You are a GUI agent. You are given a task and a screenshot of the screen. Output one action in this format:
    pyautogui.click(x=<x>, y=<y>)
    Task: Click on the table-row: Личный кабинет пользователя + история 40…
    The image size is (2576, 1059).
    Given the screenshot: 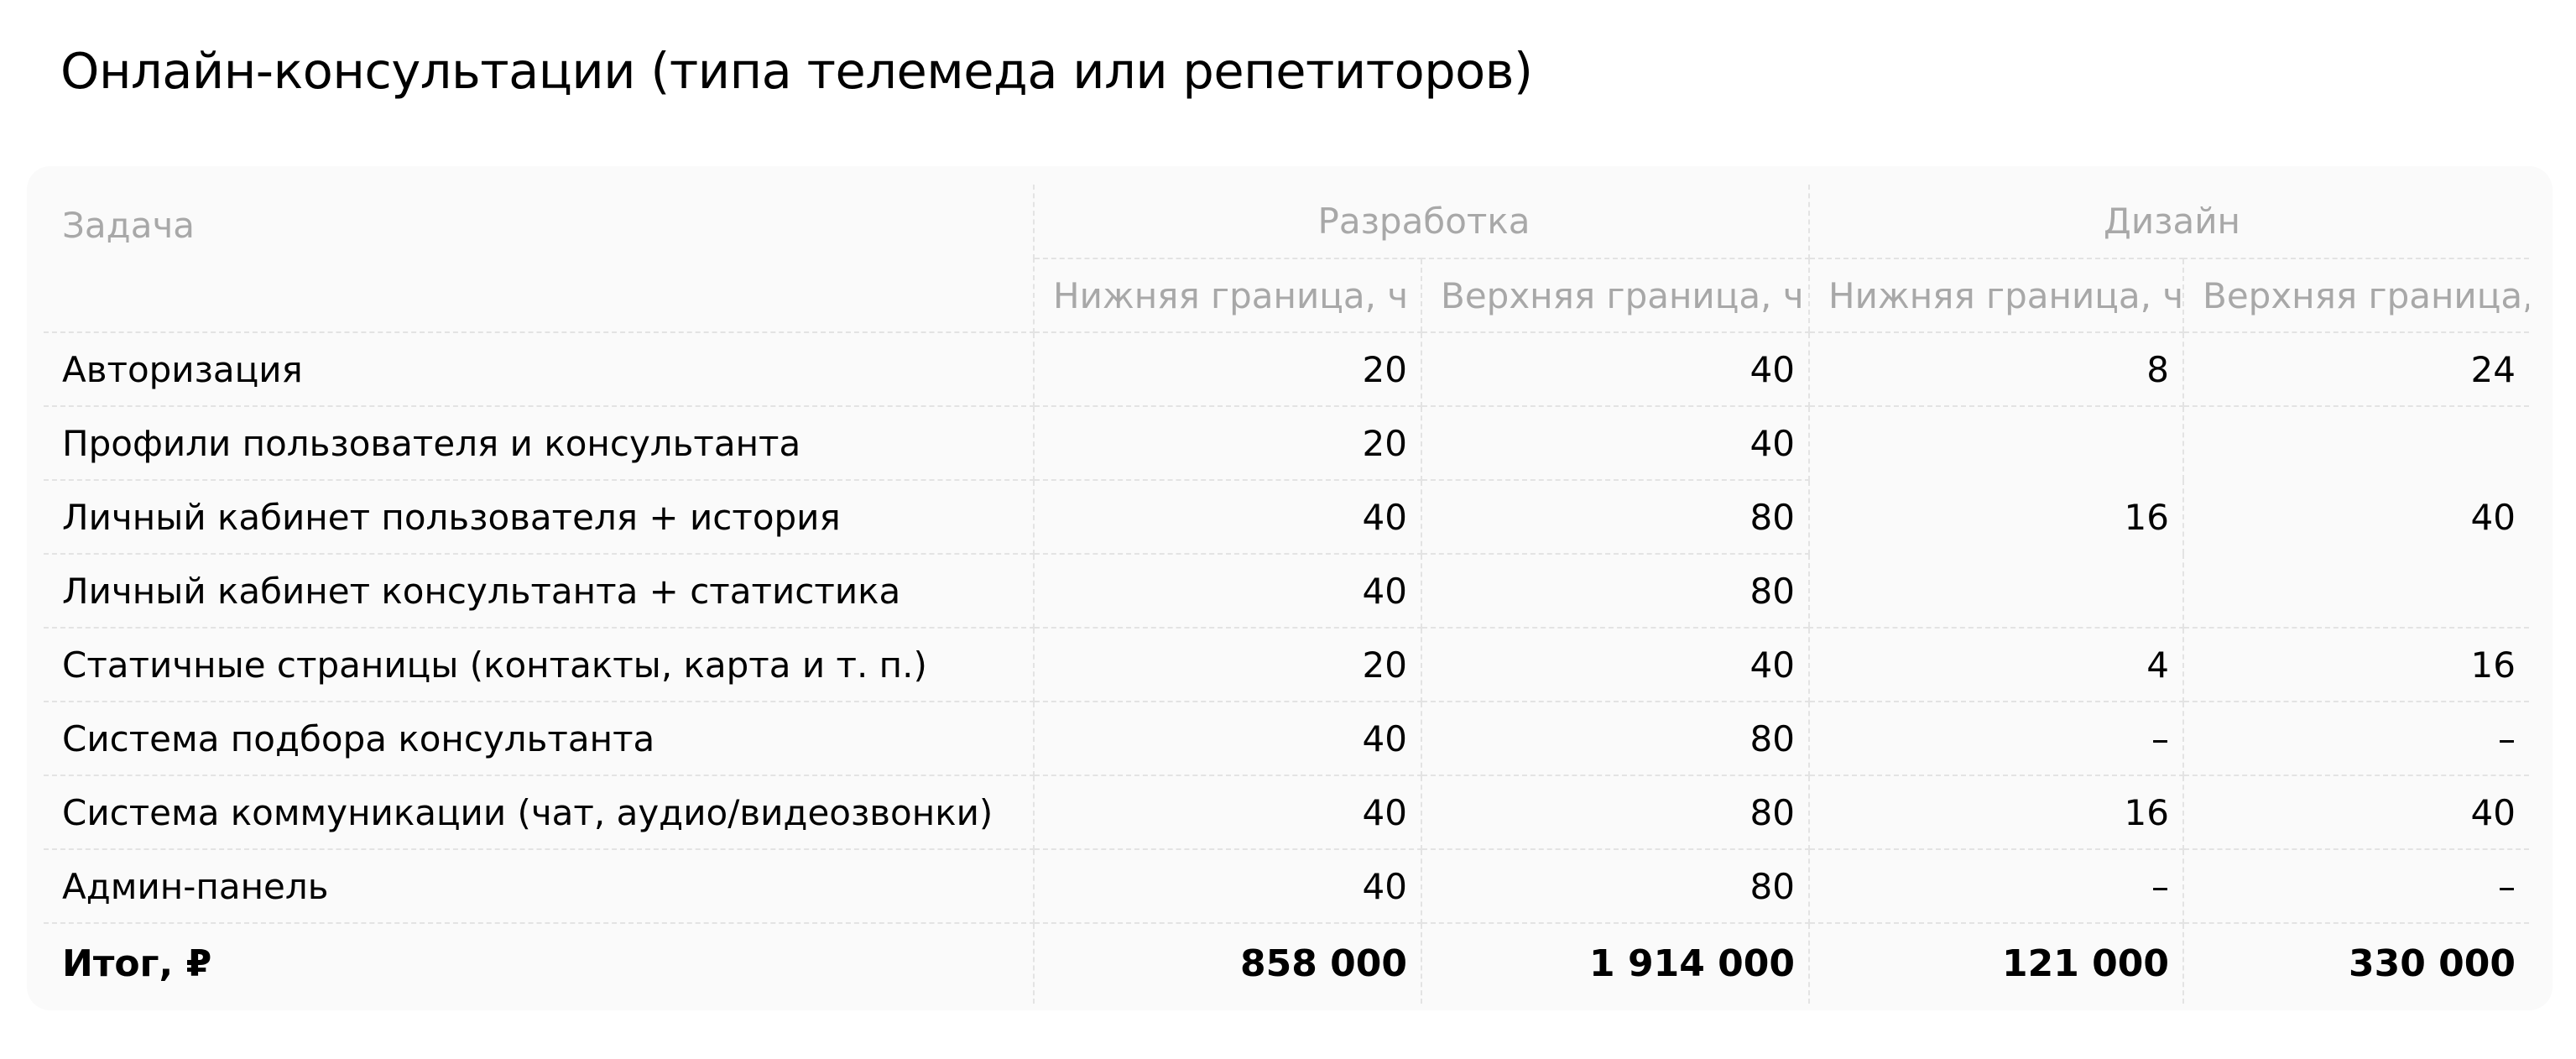 What is the action you would take?
    pyautogui.click(x=1286, y=518)
    